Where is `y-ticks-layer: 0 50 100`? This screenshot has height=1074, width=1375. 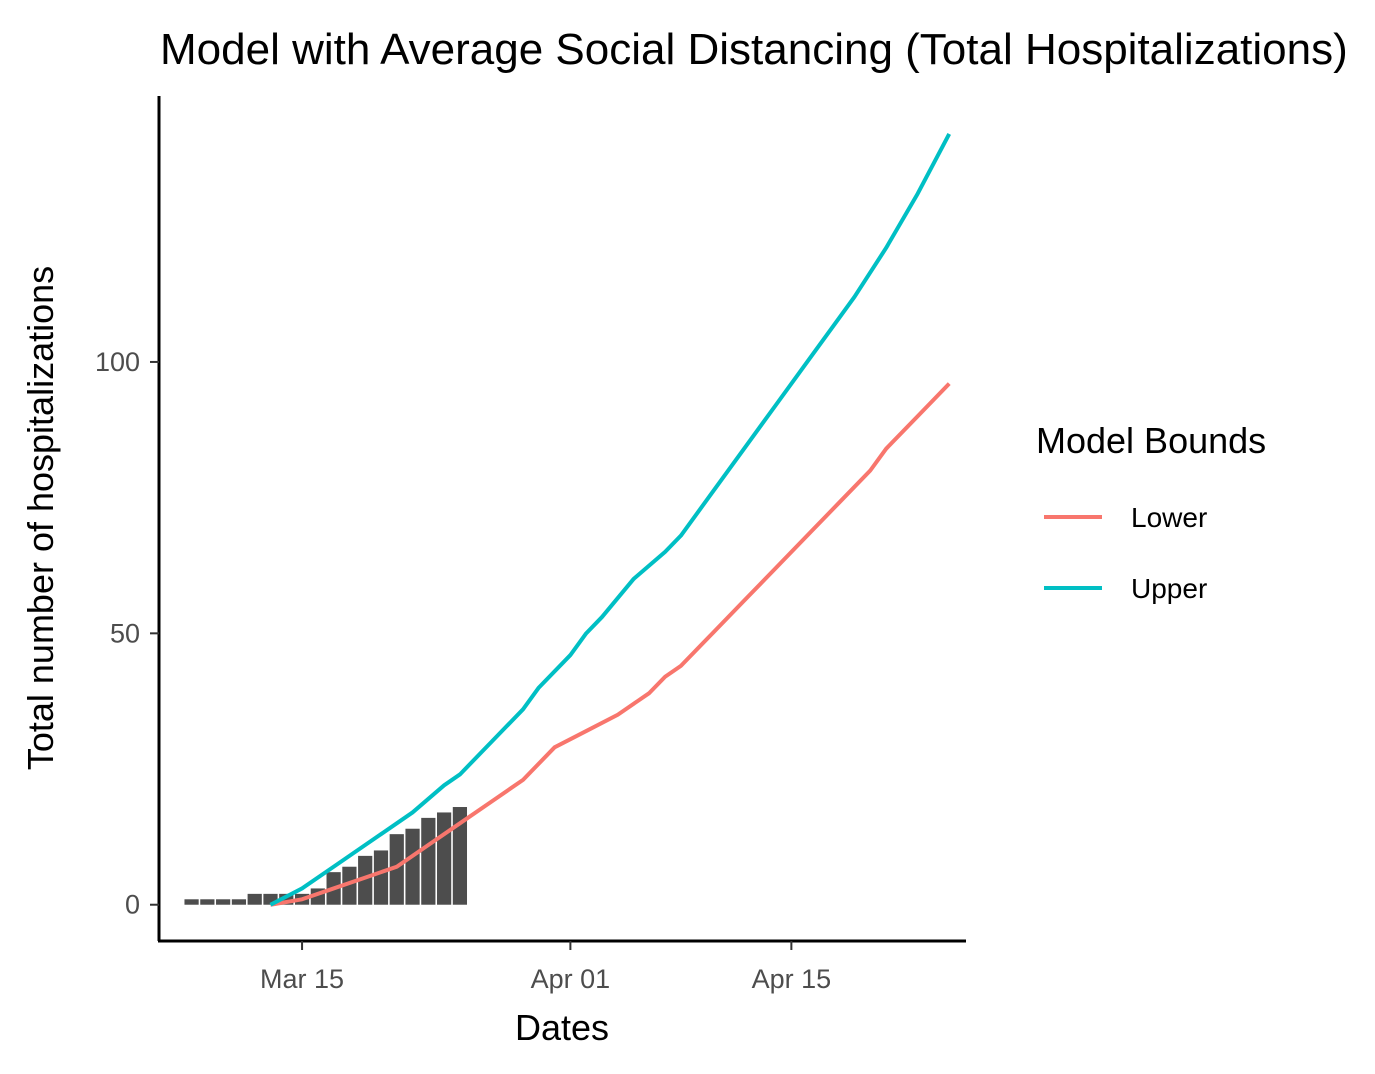
y-ticks-layer: 0 50 100 is located at coordinates (127, 633).